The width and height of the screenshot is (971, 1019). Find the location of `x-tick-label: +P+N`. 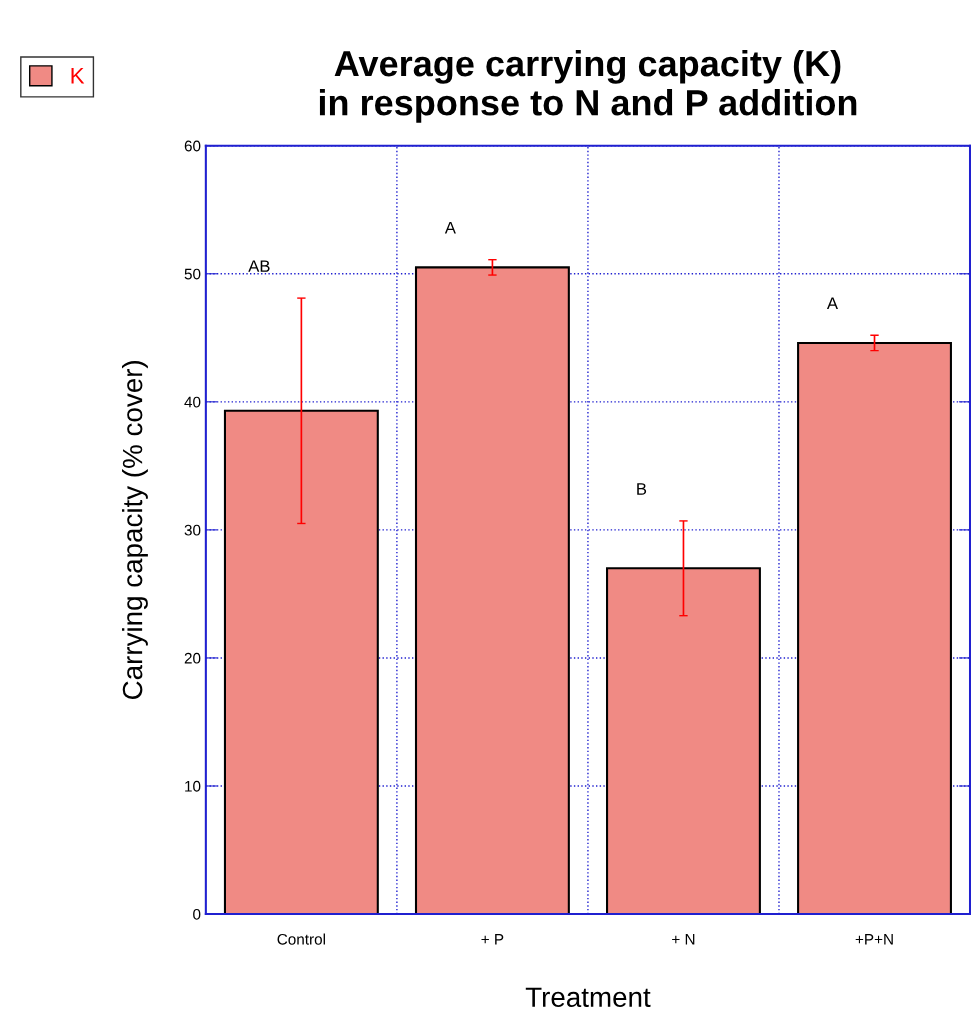

x-tick-label: +P+N is located at coordinates (874, 939).